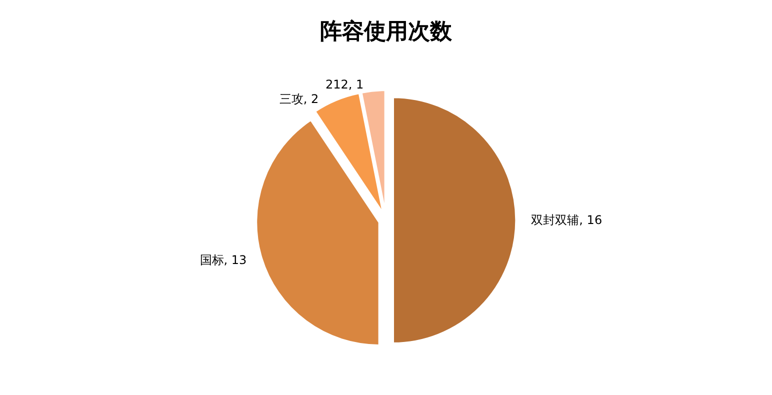 This screenshot has width=772, height=395. What do you see at coordinates (590, 220) in the screenshot?
I see `data-label: , 16` at bounding box center [590, 220].